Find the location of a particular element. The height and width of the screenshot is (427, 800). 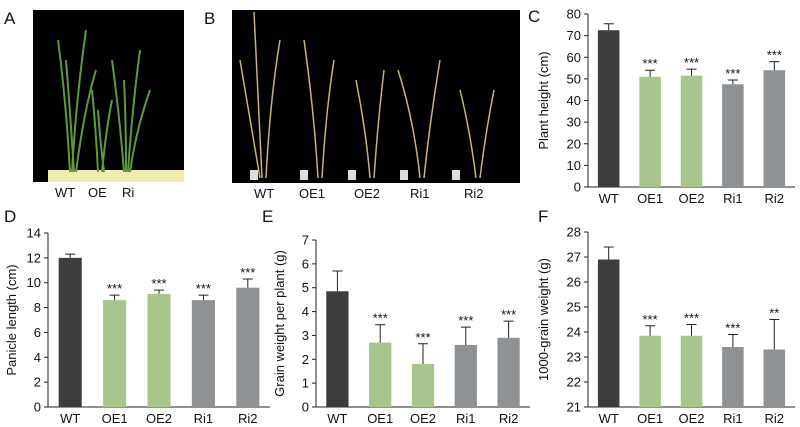

photo-label: Ri is located at coordinates (128, 192).